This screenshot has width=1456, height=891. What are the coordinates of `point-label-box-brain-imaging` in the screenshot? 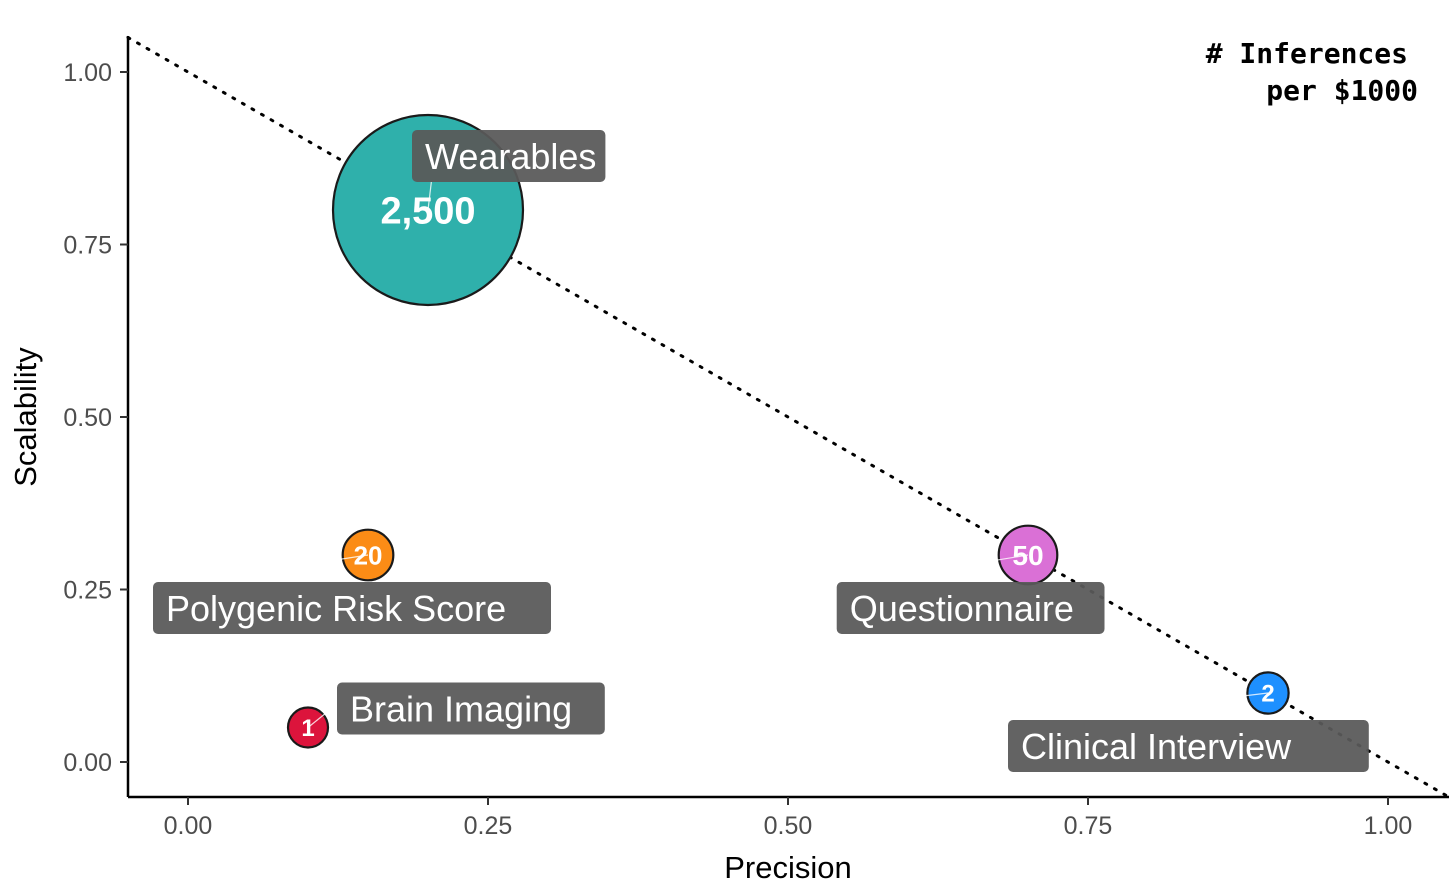 It's located at (471, 708).